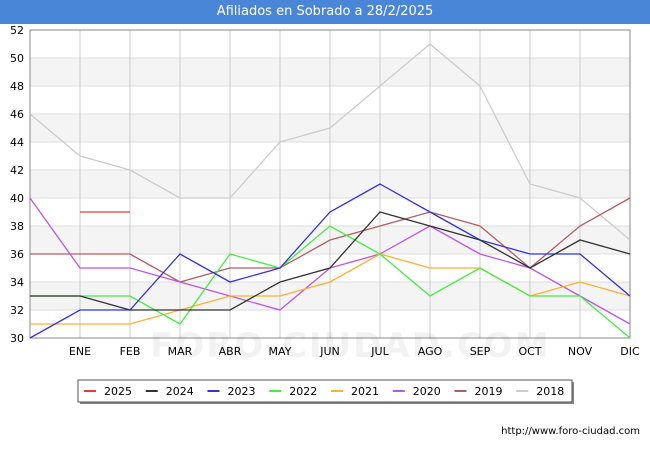 Image resolution: width=650 pixels, height=450 pixels. Describe the element at coordinates (550, 391) in the screenshot. I see `legend-label-2018: 2018` at that location.